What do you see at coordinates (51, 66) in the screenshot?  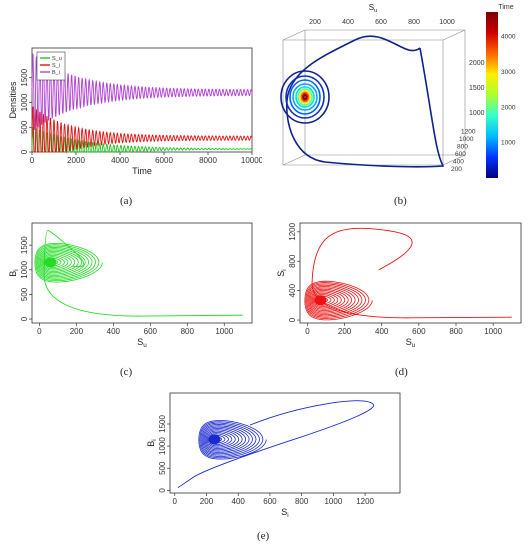 I see `legend-box` at bounding box center [51, 66].